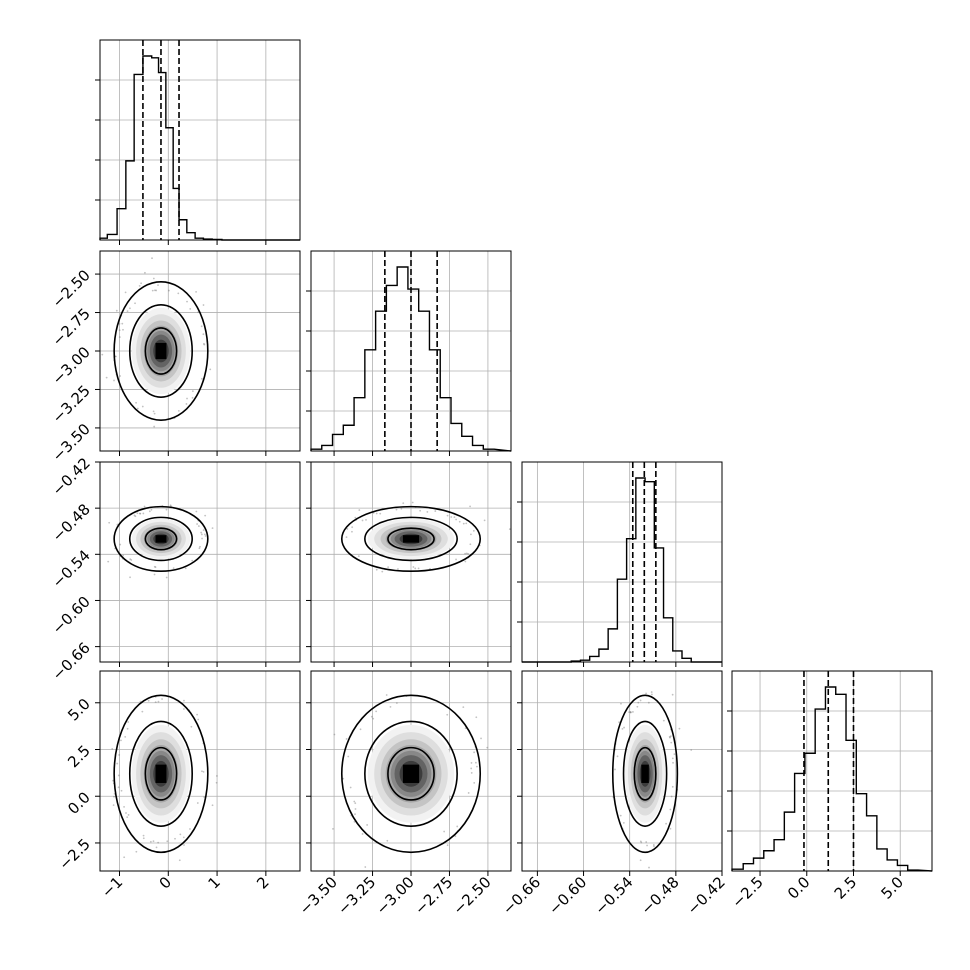 The height and width of the screenshot is (970, 970). Describe the element at coordinates (846, 888) in the screenshot. I see `x-tick-label: 2.5` at that location.